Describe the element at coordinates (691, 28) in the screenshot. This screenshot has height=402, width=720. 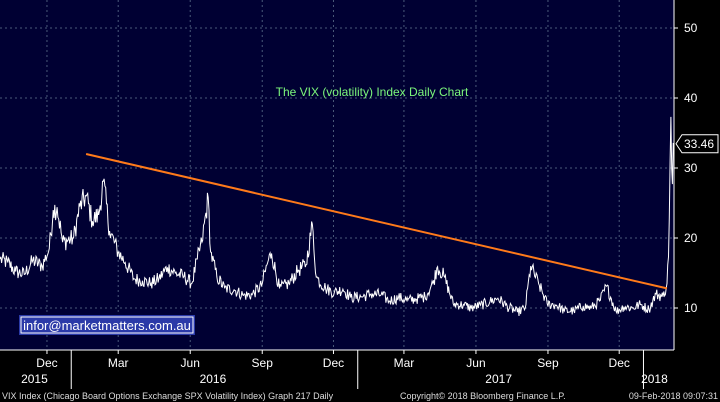
I see `y-tick-label: 50` at that location.